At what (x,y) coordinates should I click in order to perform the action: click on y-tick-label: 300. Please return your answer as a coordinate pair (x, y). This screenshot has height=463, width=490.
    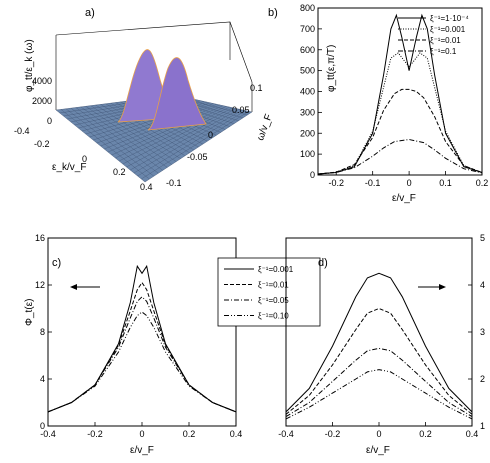
    Looking at the image, I should click on (307, 112).